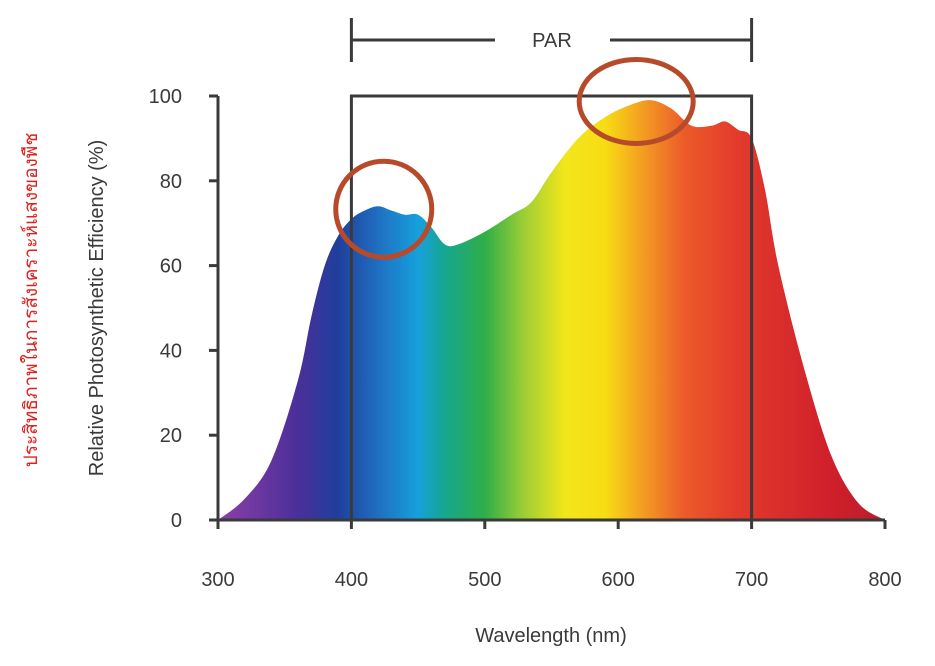 The width and height of the screenshot is (935, 666). Describe the element at coordinates (551, 636) in the screenshot. I see `x-axis-title: Wavelength (nm)` at that location.